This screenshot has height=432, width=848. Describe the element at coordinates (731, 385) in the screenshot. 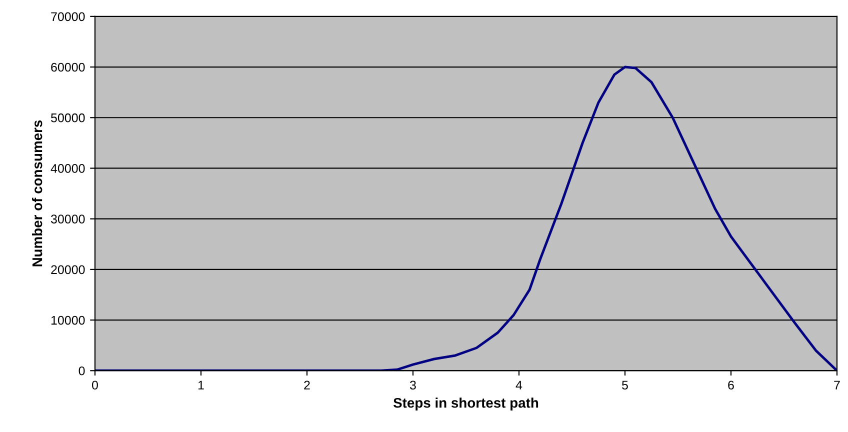

I see `x-tick-label: 6` at that location.